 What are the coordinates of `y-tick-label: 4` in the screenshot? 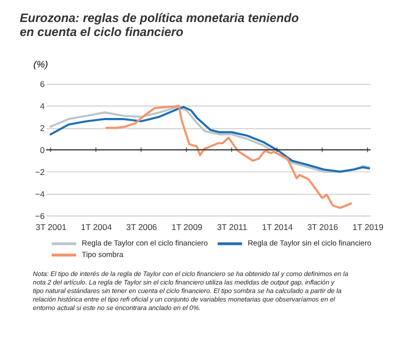 It's located at (42, 106).